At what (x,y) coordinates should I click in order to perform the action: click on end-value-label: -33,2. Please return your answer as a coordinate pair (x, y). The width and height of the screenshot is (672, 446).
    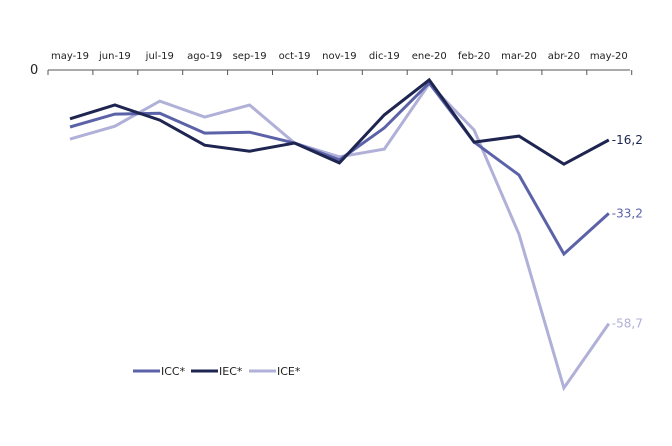
    Looking at the image, I should click on (627, 213).